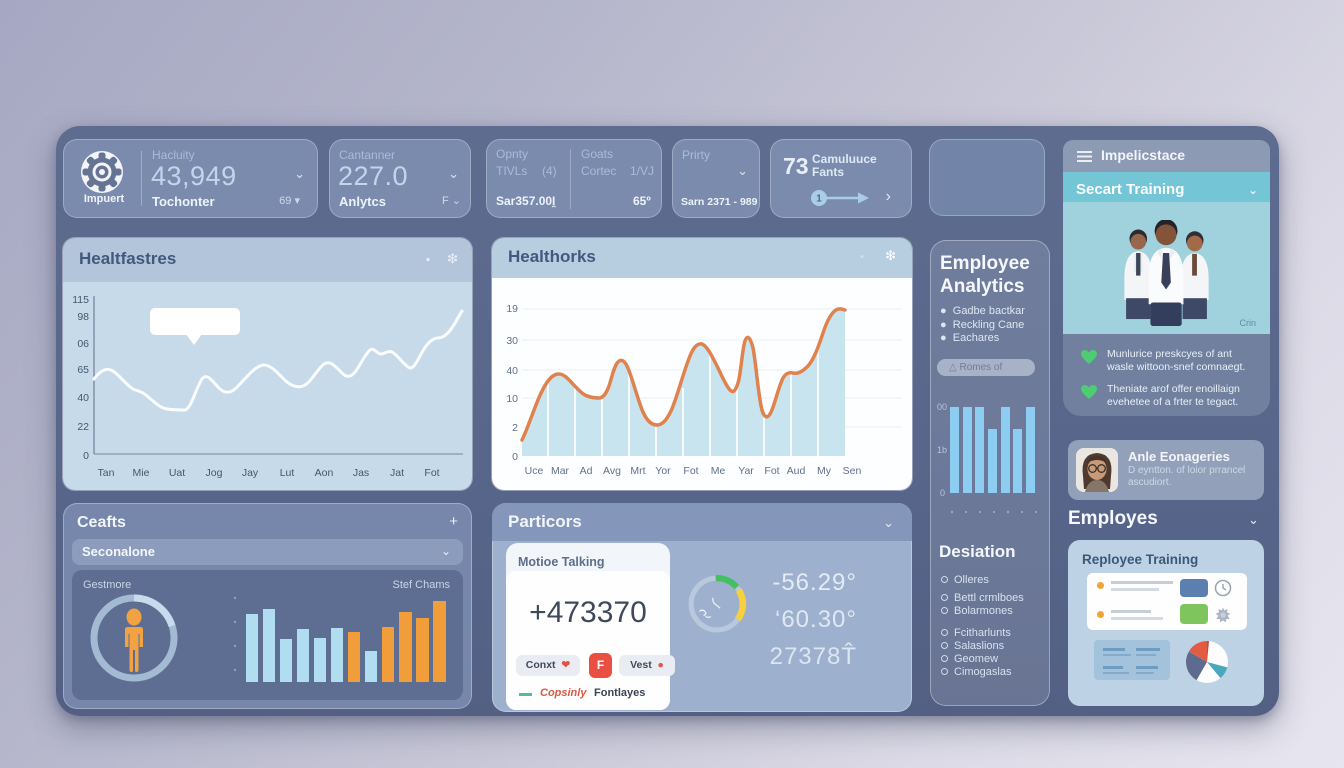 This screenshot has height=768, width=1344. I want to click on svg-text: Mar, so click(560, 471).